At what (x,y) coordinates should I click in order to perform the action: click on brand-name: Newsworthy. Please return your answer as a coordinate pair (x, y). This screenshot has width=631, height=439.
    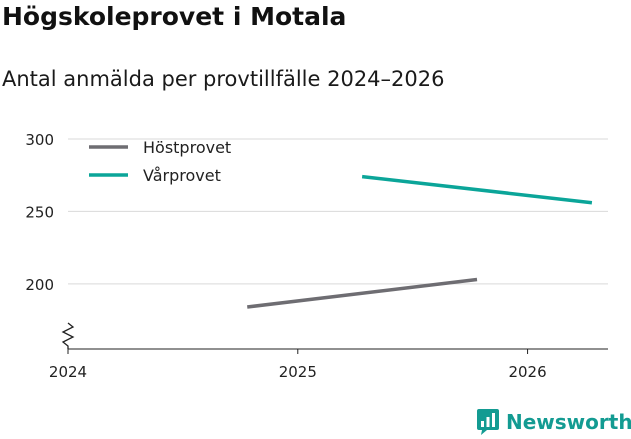
    Looking at the image, I should click on (568, 422).